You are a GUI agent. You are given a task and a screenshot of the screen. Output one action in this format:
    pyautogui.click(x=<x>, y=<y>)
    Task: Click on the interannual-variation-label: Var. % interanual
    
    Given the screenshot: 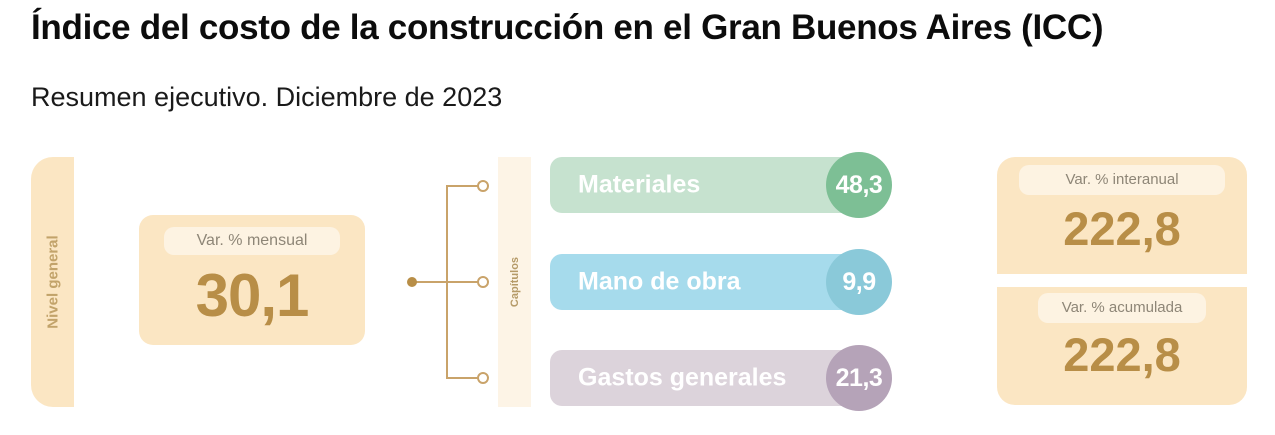 What is the action you would take?
    pyautogui.click(x=1122, y=180)
    